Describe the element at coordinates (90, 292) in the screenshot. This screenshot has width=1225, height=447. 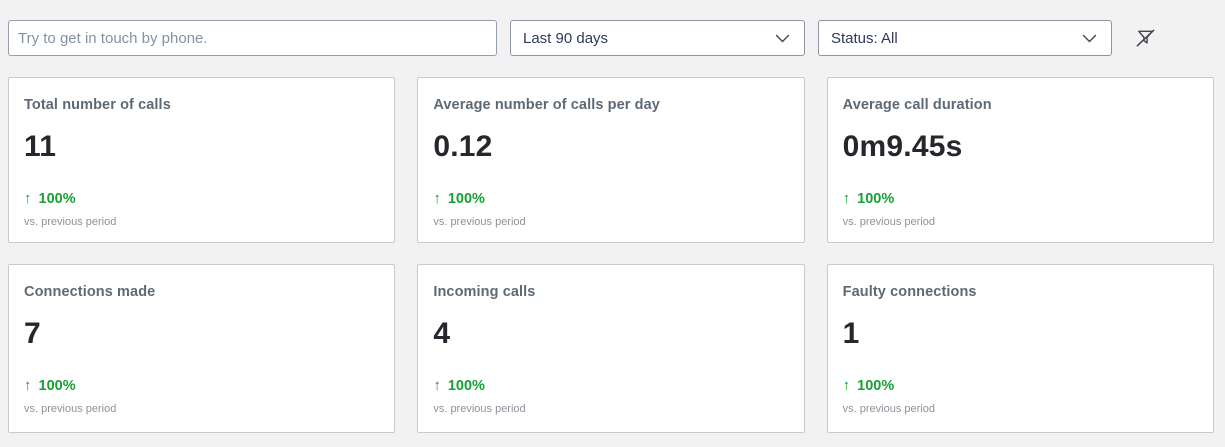
I see `card-title: Connections made` at that location.